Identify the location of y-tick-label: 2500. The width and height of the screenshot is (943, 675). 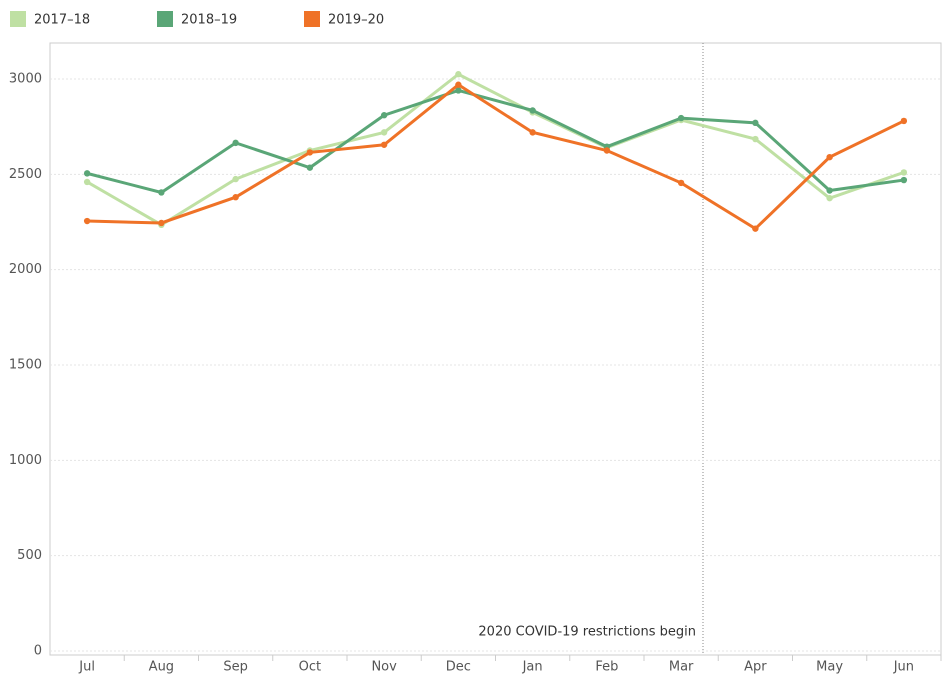
(25, 174).